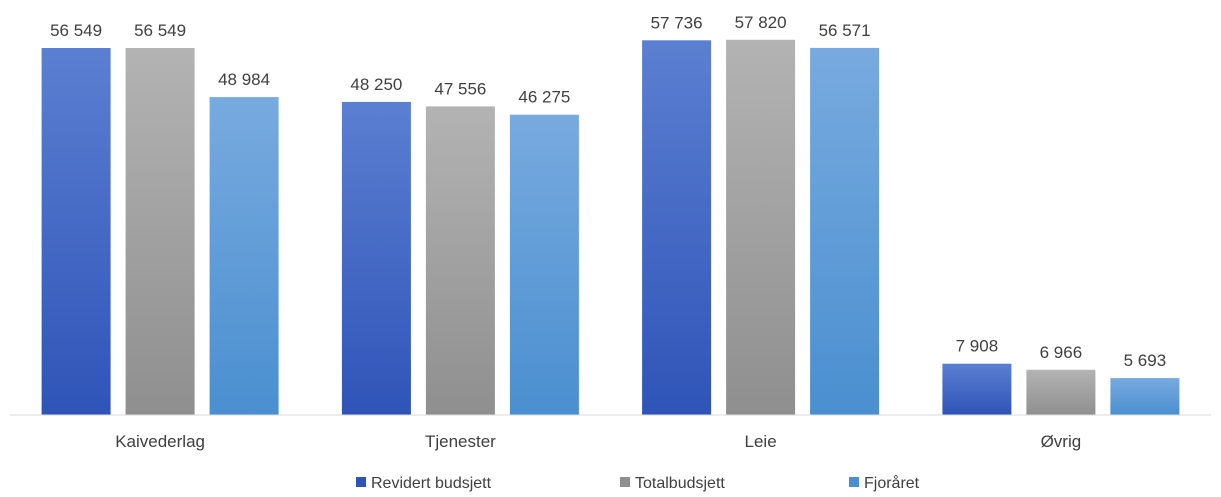 The height and width of the screenshot is (497, 1221). Describe the element at coordinates (680, 483) in the screenshot. I see `legend-label-totalbudsjett: Totalbudsjett` at that location.